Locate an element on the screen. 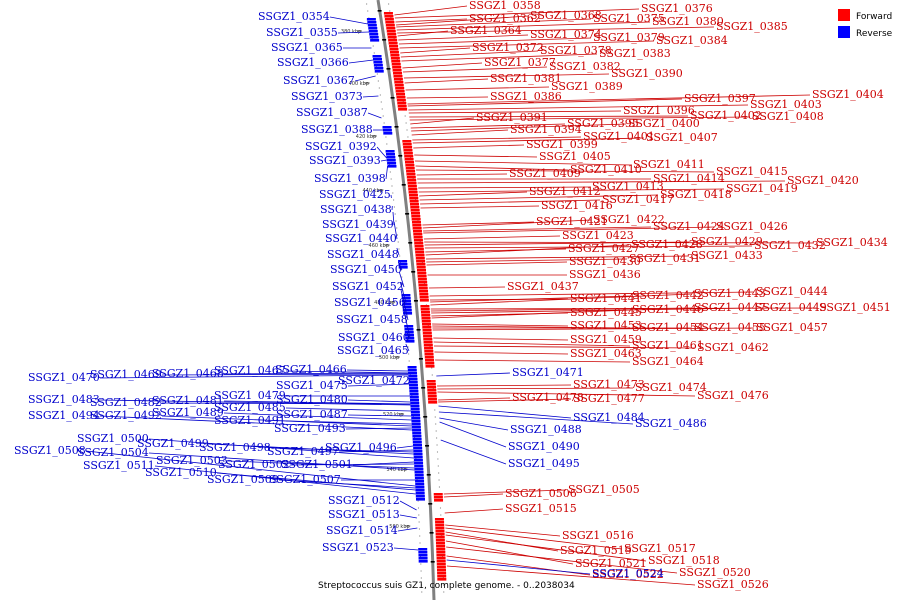 This screenshot has height=600, width=900. reverse-gene-label: SSGZ1_0497 is located at coordinates (303, 451).